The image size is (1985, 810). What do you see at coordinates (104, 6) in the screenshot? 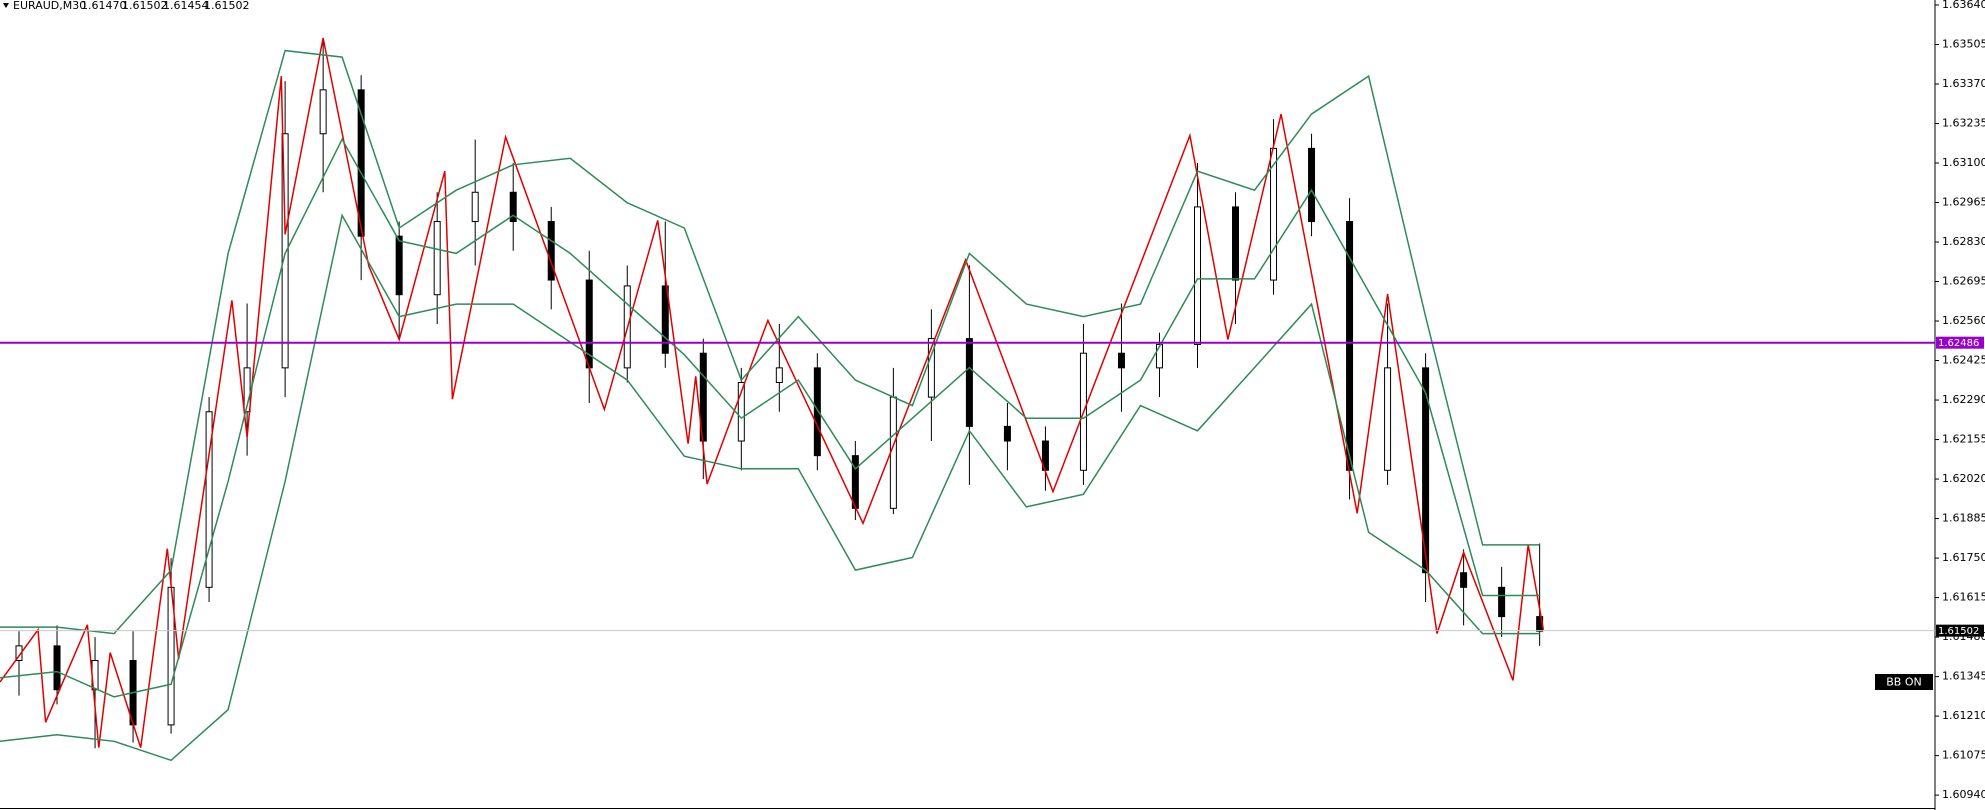
I see `open-price: 1.61470` at bounding box center [104, 6].